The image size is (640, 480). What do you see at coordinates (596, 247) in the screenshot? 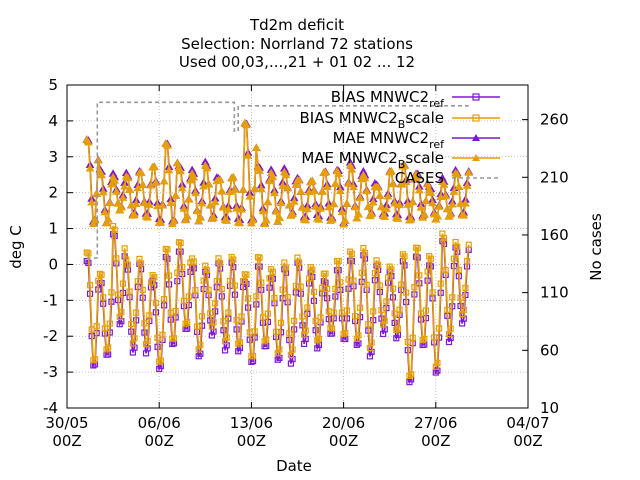
I see `y2-axis-label: No cases` at bounding box center [596, 247].